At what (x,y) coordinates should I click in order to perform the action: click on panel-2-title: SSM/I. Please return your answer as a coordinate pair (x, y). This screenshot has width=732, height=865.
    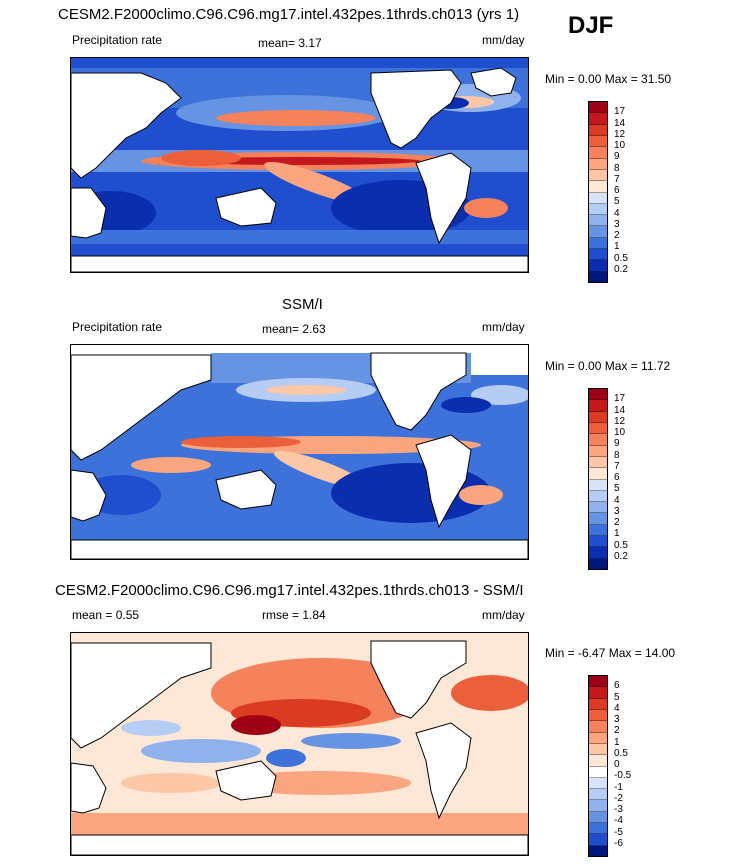
    Looking at the image, I should click on (302, 304).